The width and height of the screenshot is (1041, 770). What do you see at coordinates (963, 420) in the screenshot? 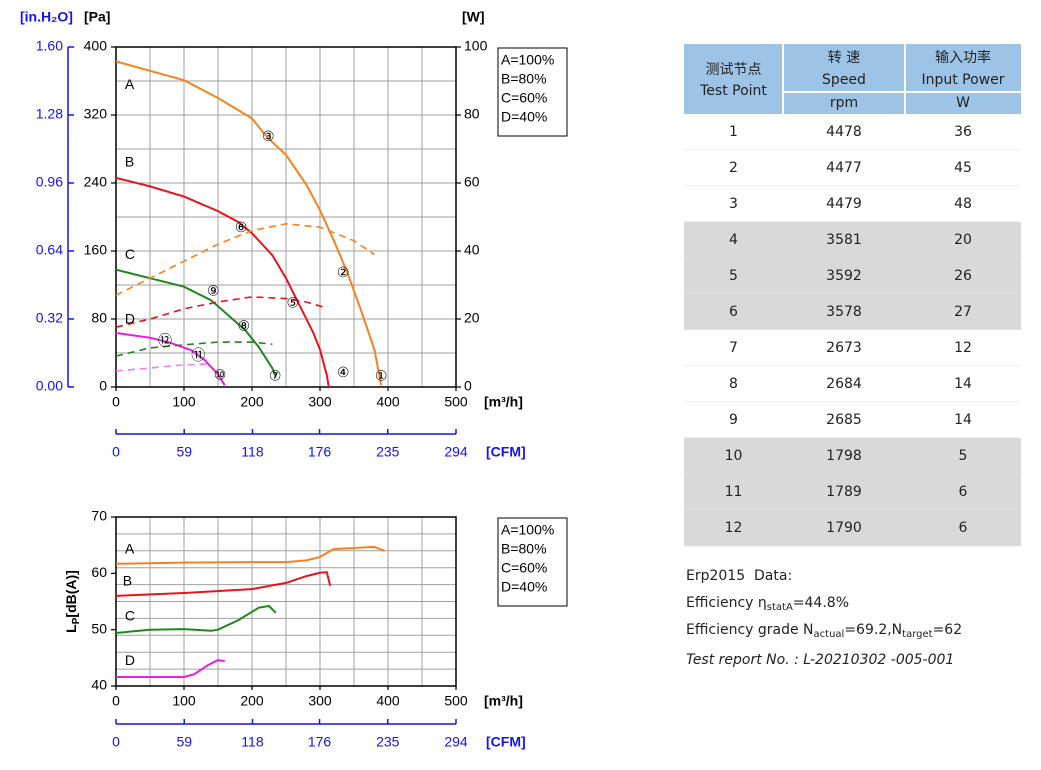
I see `table-cell: 14` at bounding box center [963, 420].